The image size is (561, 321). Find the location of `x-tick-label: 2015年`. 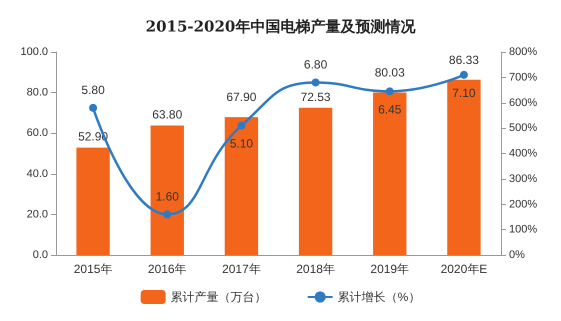

x-tick-label: 2015年 is located at coordinates (93, 269).